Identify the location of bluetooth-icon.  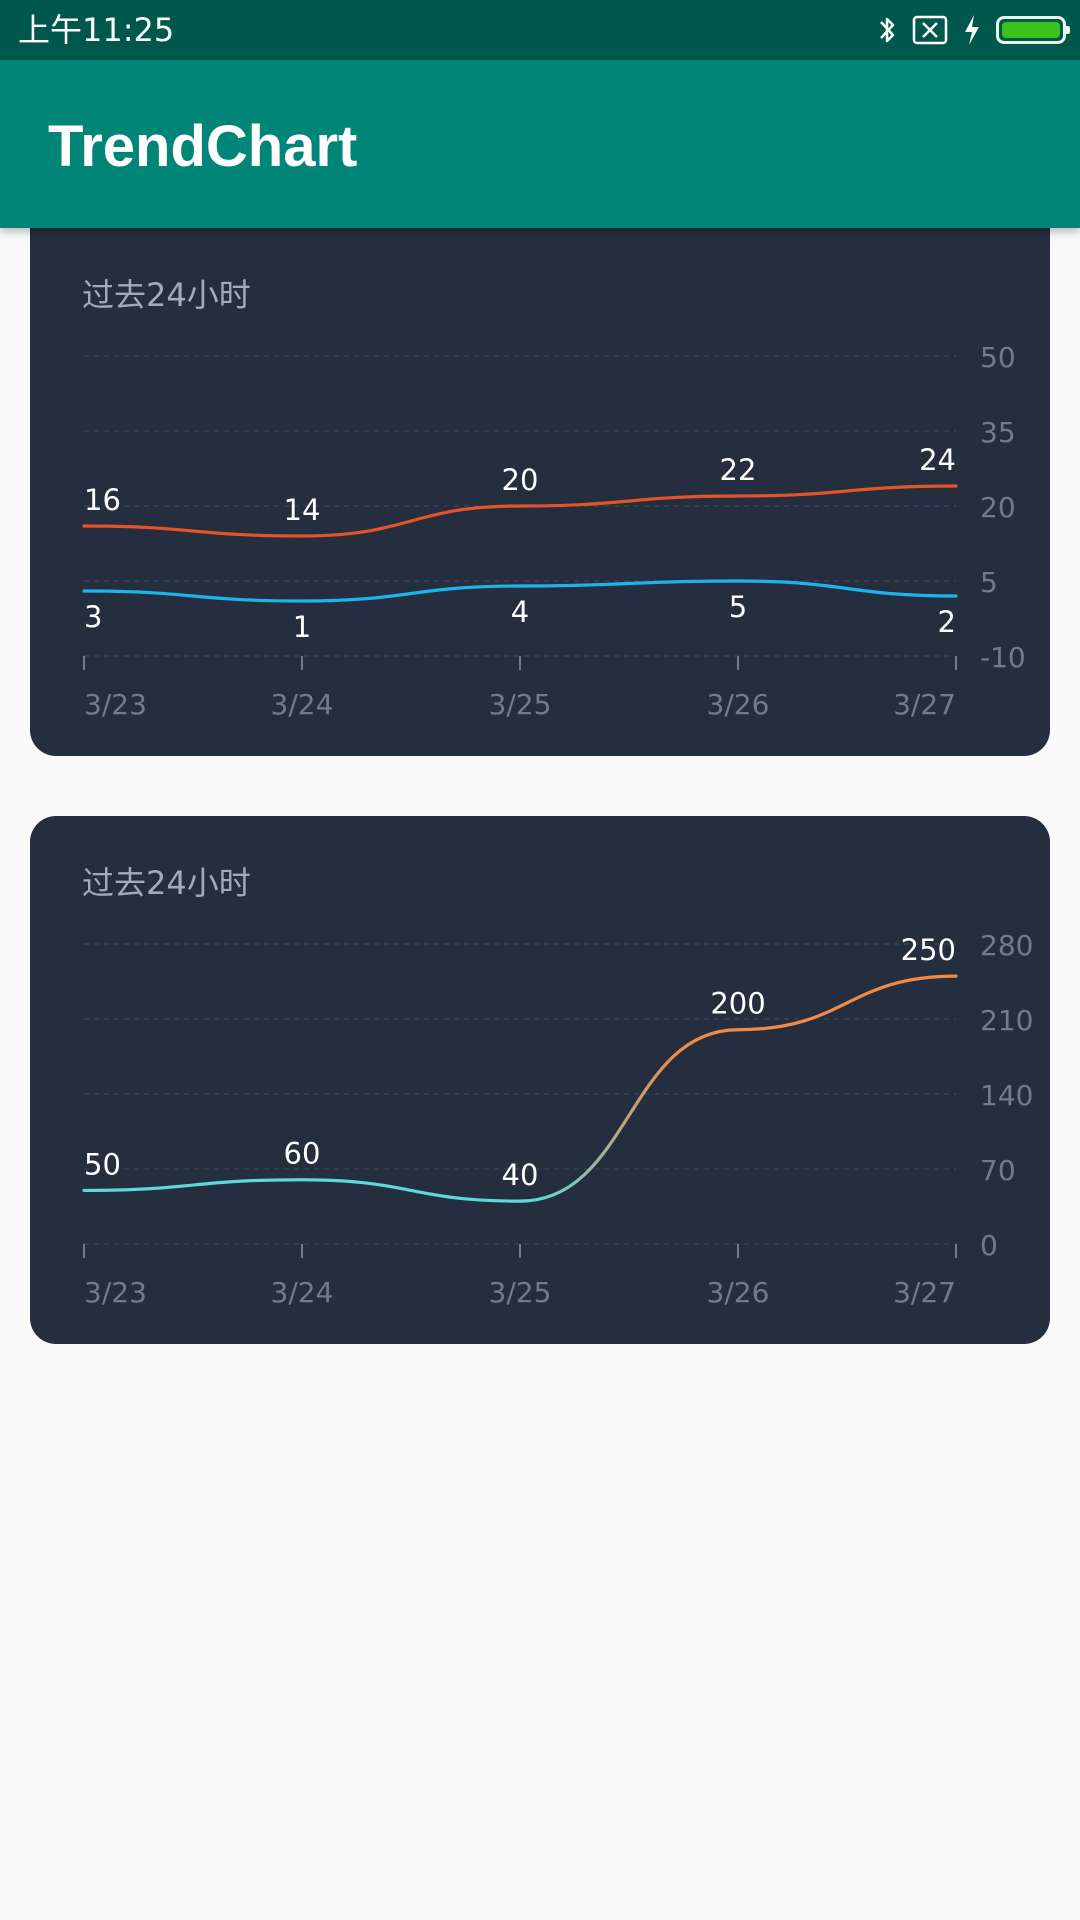
(887, 30).